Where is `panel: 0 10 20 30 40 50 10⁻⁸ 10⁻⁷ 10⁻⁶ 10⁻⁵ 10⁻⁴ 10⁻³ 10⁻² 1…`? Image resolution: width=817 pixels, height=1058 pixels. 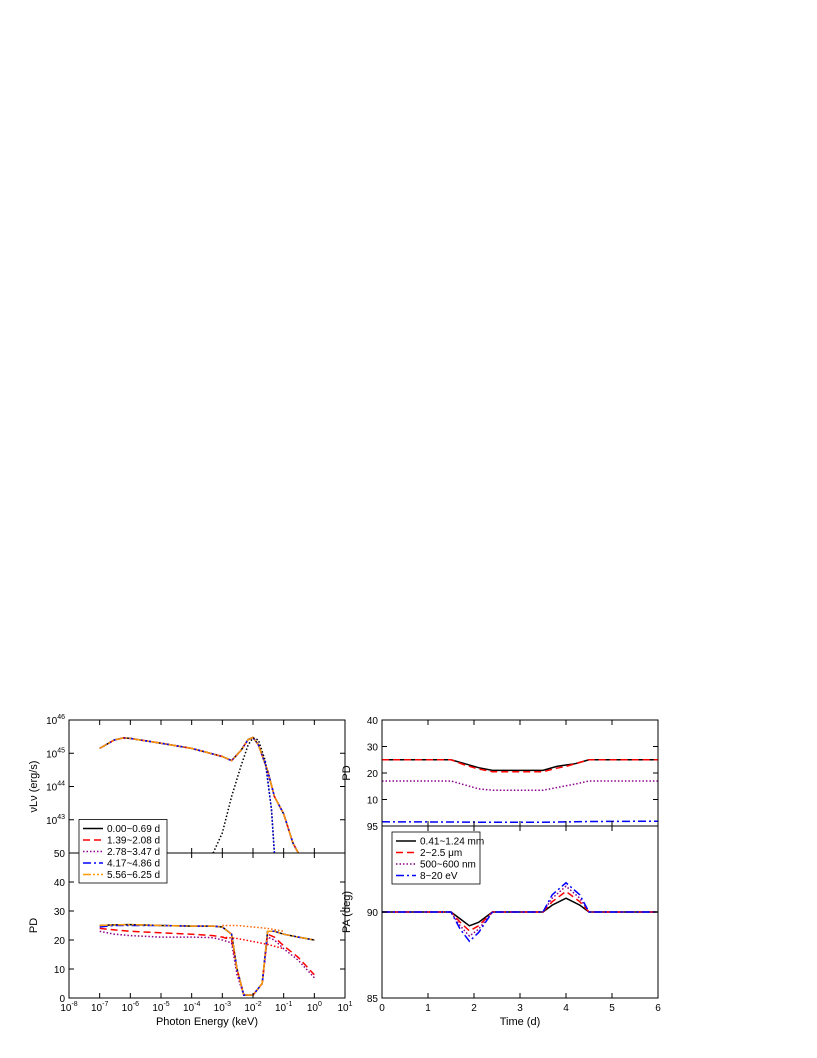
panel: 0 10 20 30 40 50 10⁻⁸ 10⁻⁷ 10⁻⁶ 10⁻⁵ 10⁻⁴ 10⁻³ 10⁻² 1… is located at coordinates (190, 938).